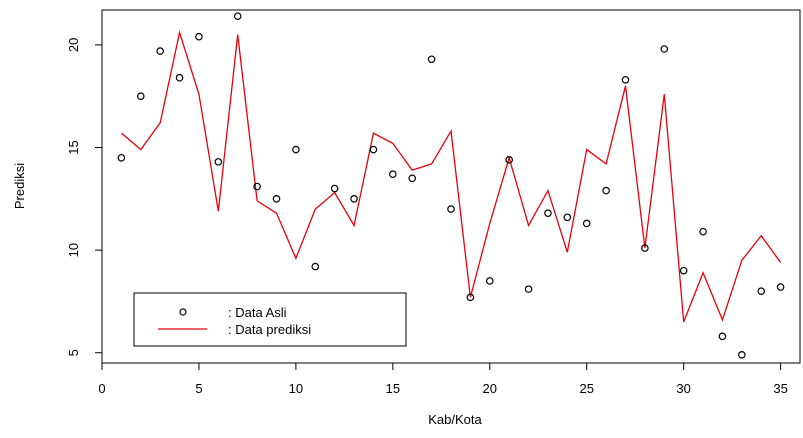 This screenshot has width=803, height=438. What do you see at coordinates (198, 388) in the screenshot?
I see `x-tick-label: 5` at bounding box center [198, 388].